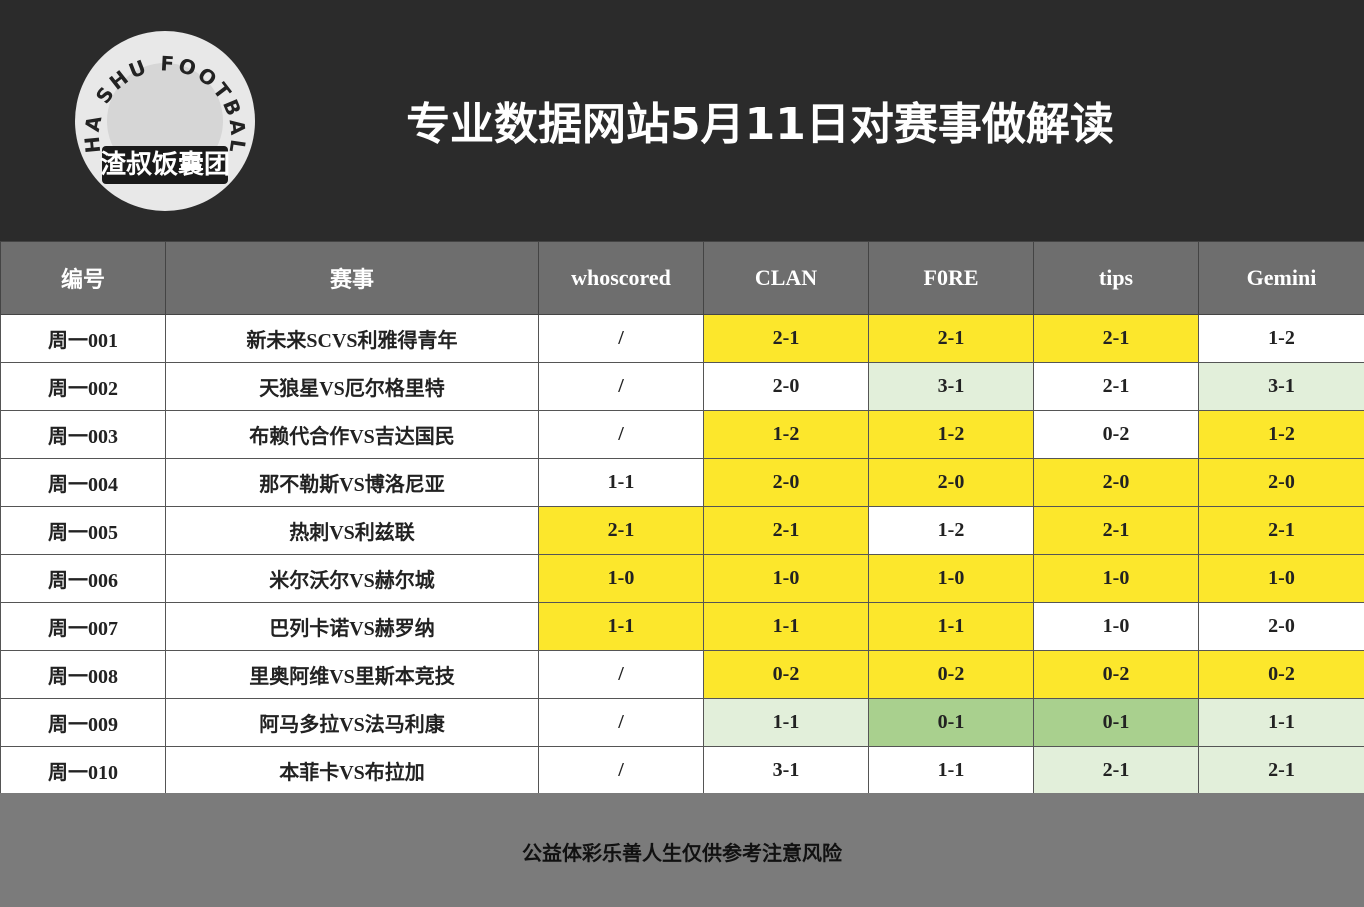  Describe the element at coordinates (83, 626) in the screenshot. I see `table-cell: 周一007` at that location.